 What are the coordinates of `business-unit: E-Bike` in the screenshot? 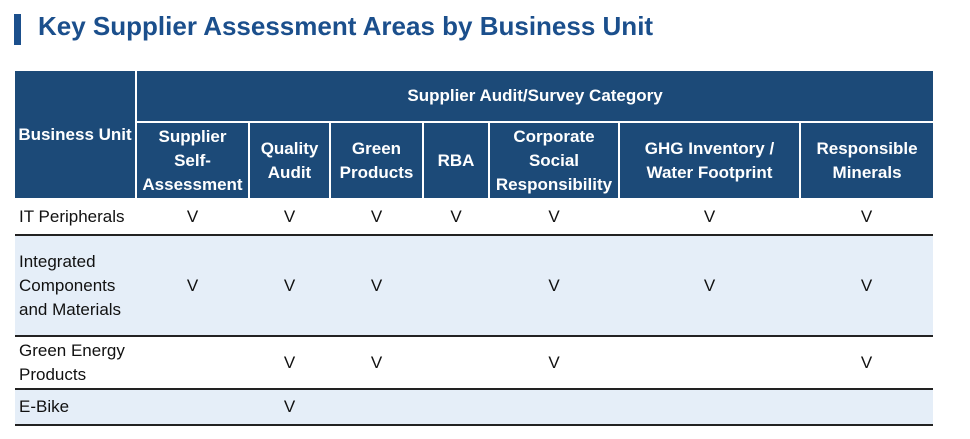 It's located at (75, 407).